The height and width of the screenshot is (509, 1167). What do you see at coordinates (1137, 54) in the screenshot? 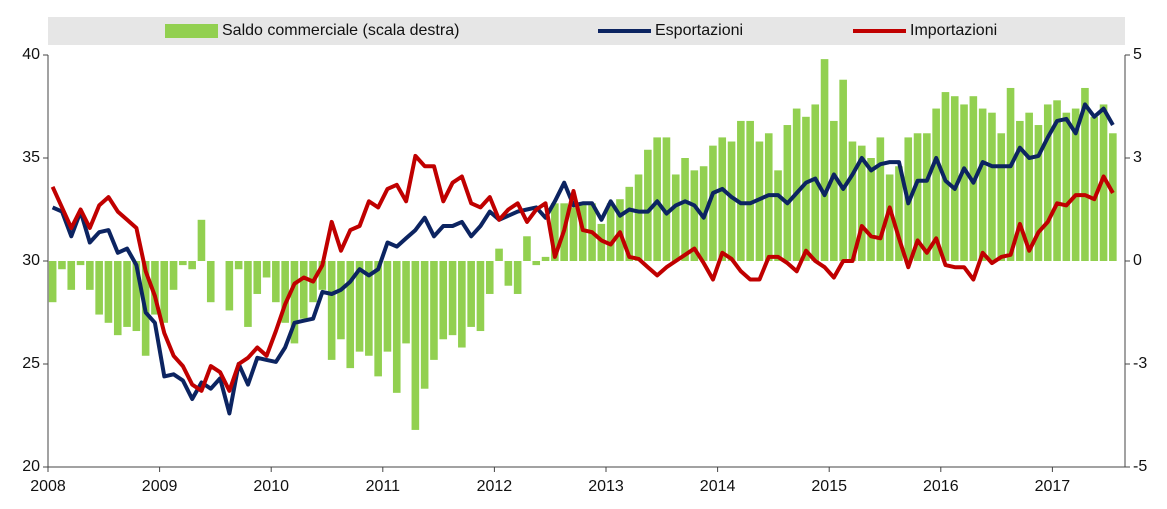
I see `y2-tick-label: 5` at bounding box center [1137, 54].